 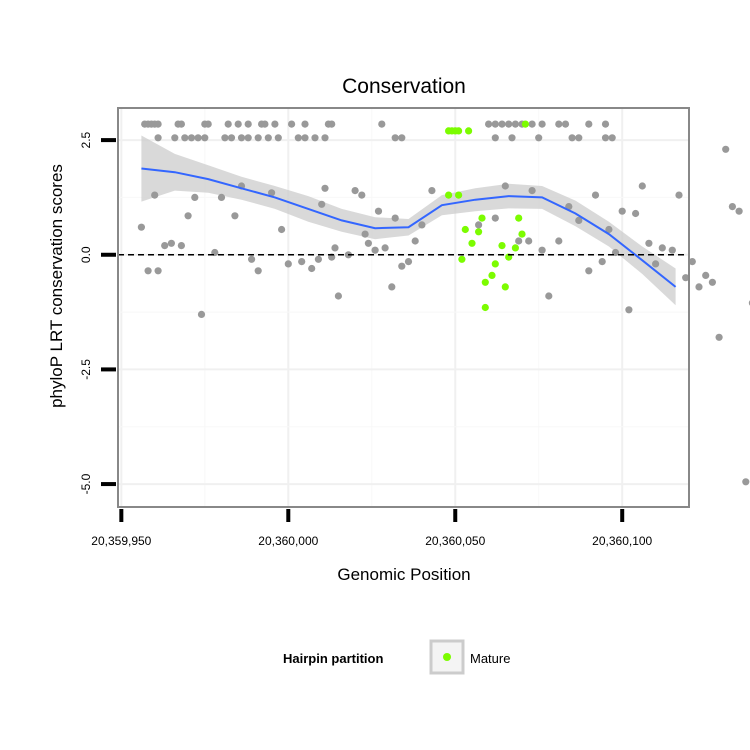 What do you see at coordinates (409, 227) in the screenshot?
I see `smooth-line` at bounding box center [409, 227].